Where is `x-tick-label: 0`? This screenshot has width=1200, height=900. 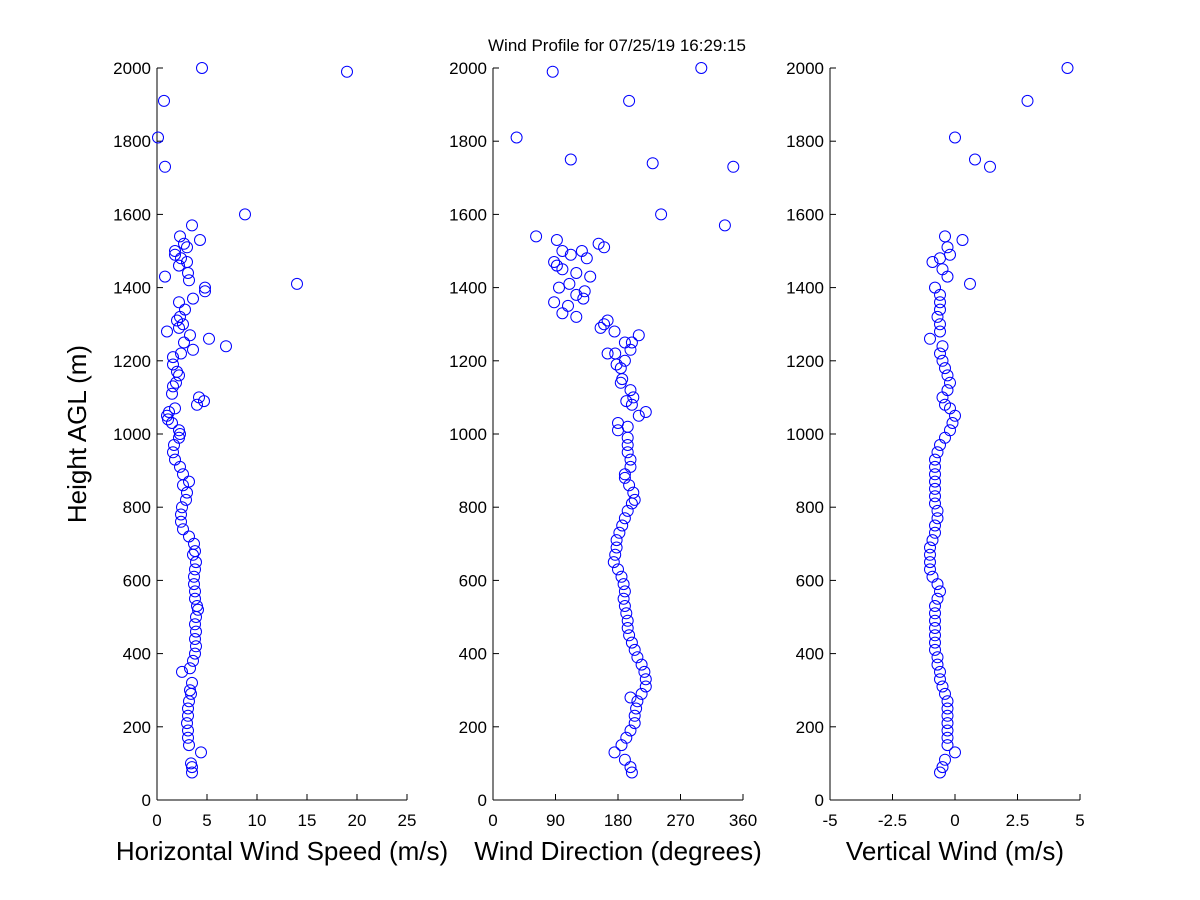
x-tick-label: 0 is located at coordinates (492, 820).